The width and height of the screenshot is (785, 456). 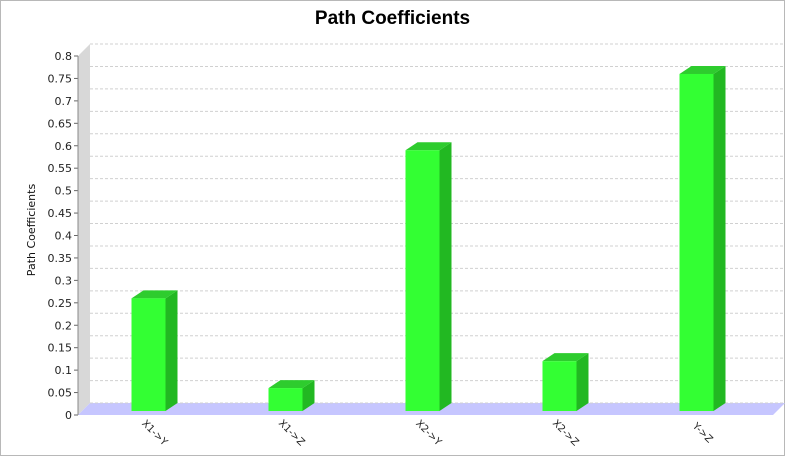 I want to click on bar-X2->Y, so click(x=428, y=277).